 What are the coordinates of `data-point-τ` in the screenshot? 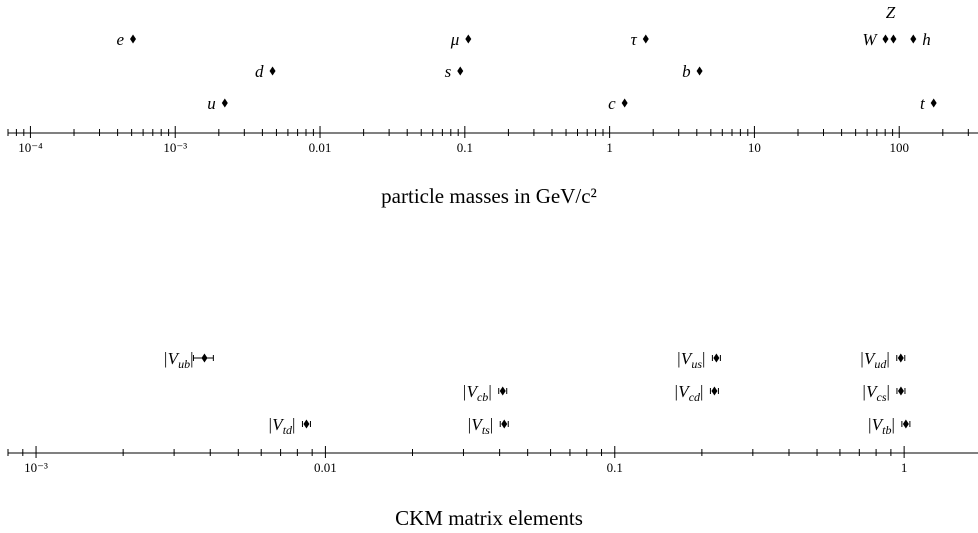 It's located at (645, 39).